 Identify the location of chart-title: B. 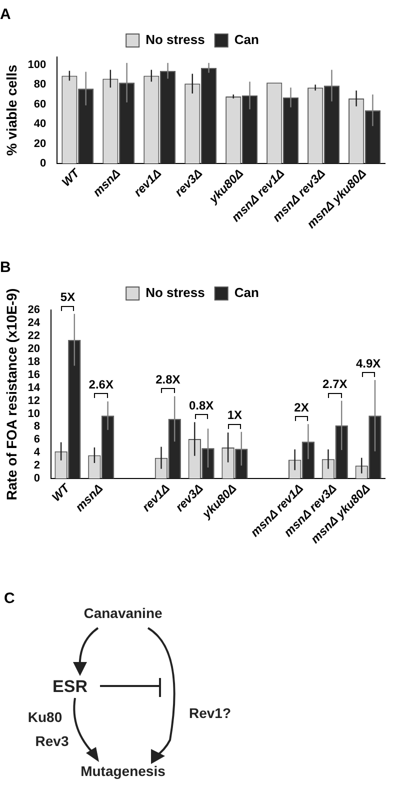
(5, 267).